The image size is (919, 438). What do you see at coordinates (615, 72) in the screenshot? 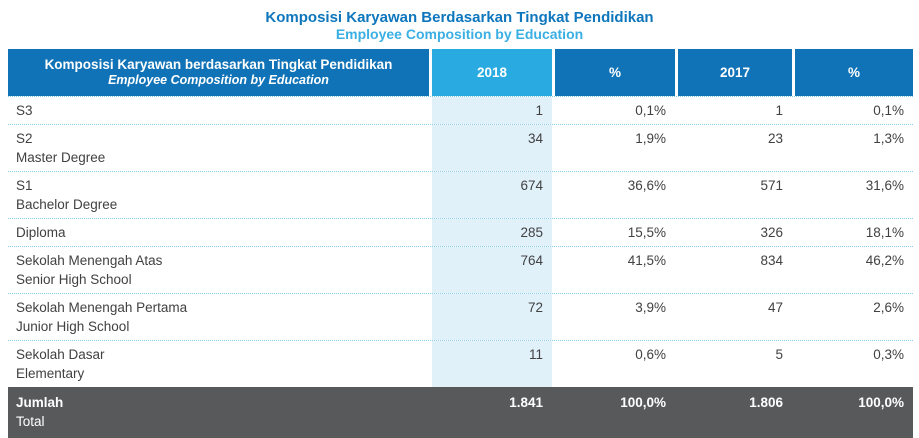
I see `header-col-pct-2018: %` at bounding box center [615, 72].